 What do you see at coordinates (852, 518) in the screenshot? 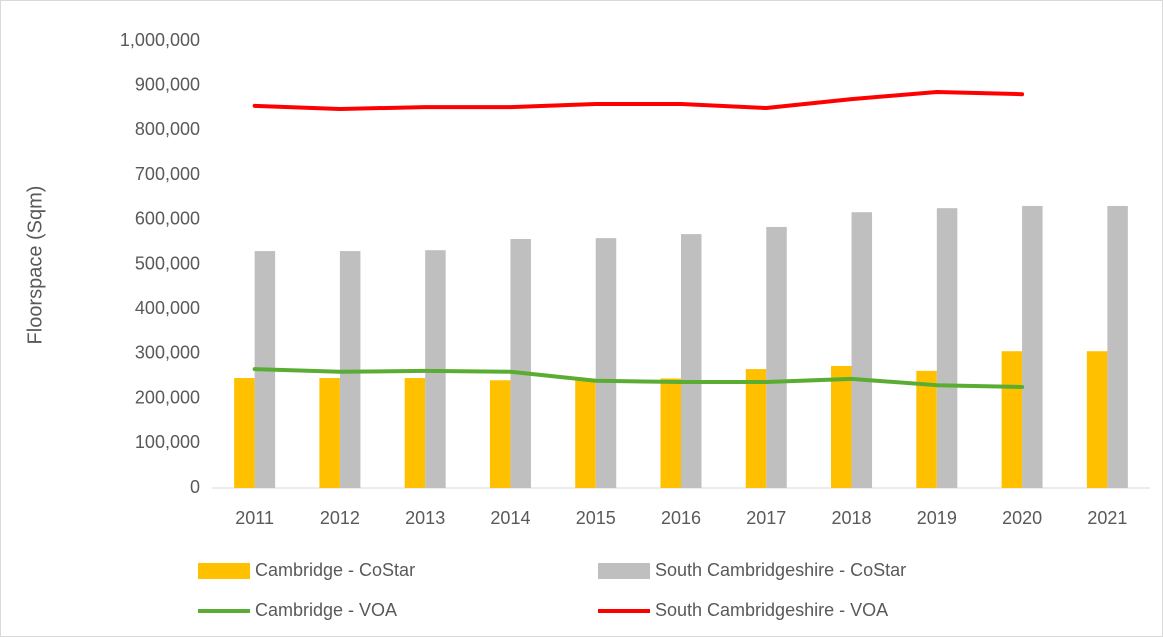
I see `x-tick-label: 2018` at bounding box center [852, 518].